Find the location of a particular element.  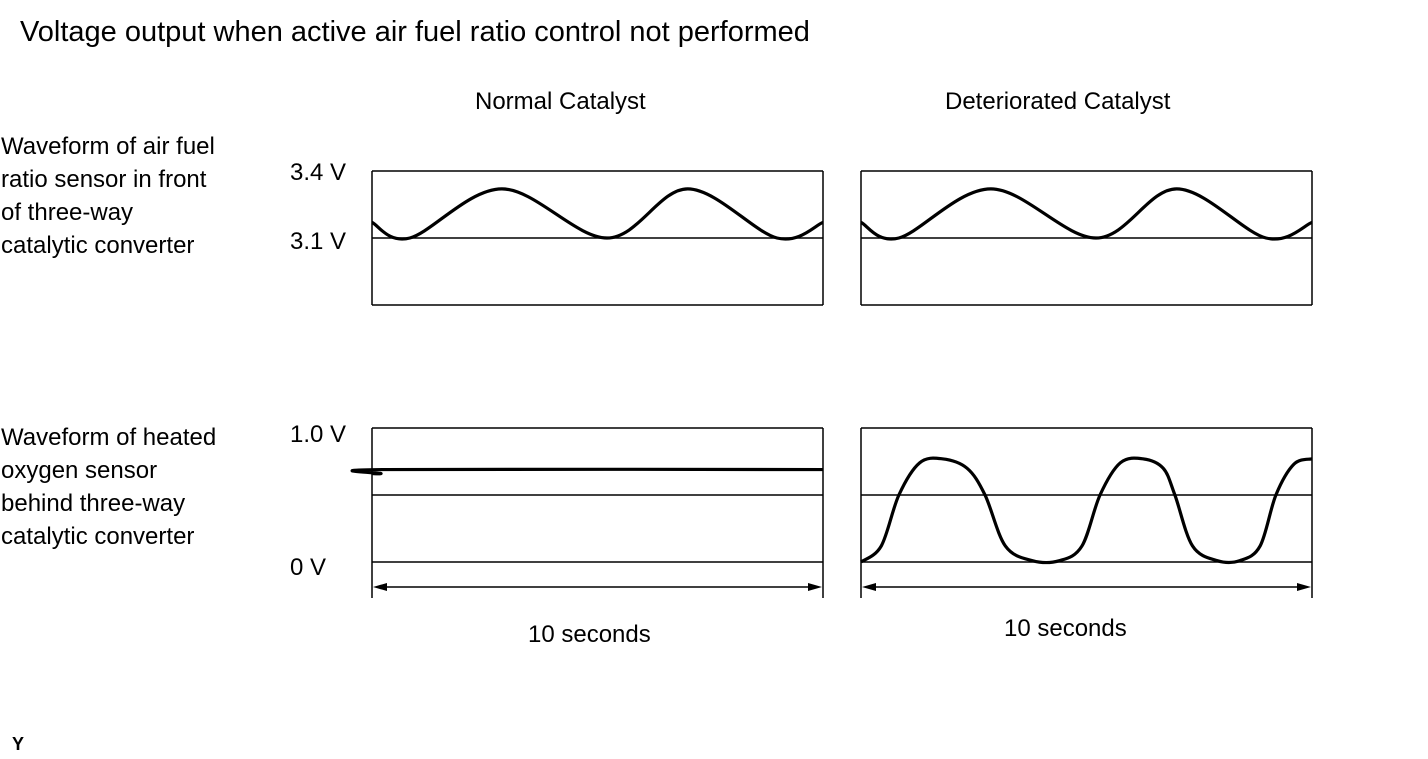

tick-1-0v: 1.0 V is located at coordinates (318, 434).